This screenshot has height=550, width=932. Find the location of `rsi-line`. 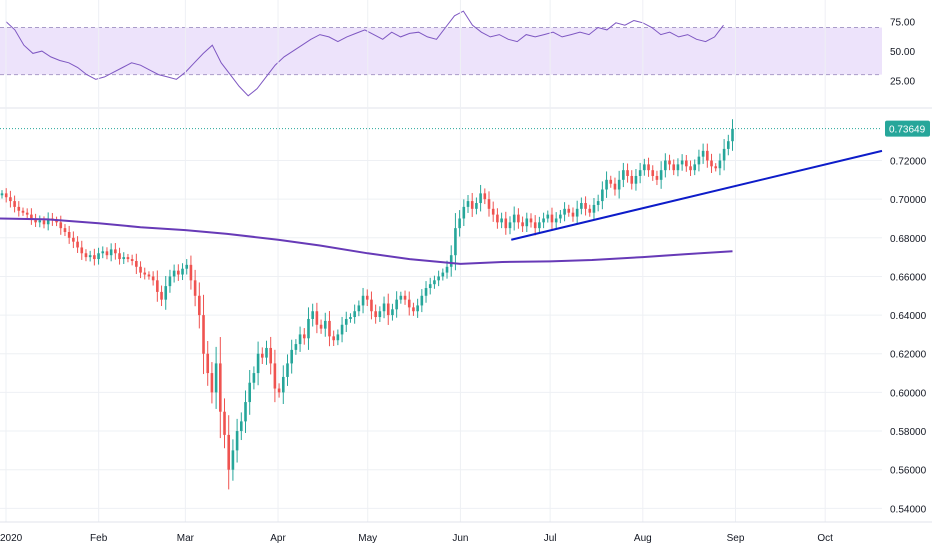

rsi-line is located at coordinates (364, 53).